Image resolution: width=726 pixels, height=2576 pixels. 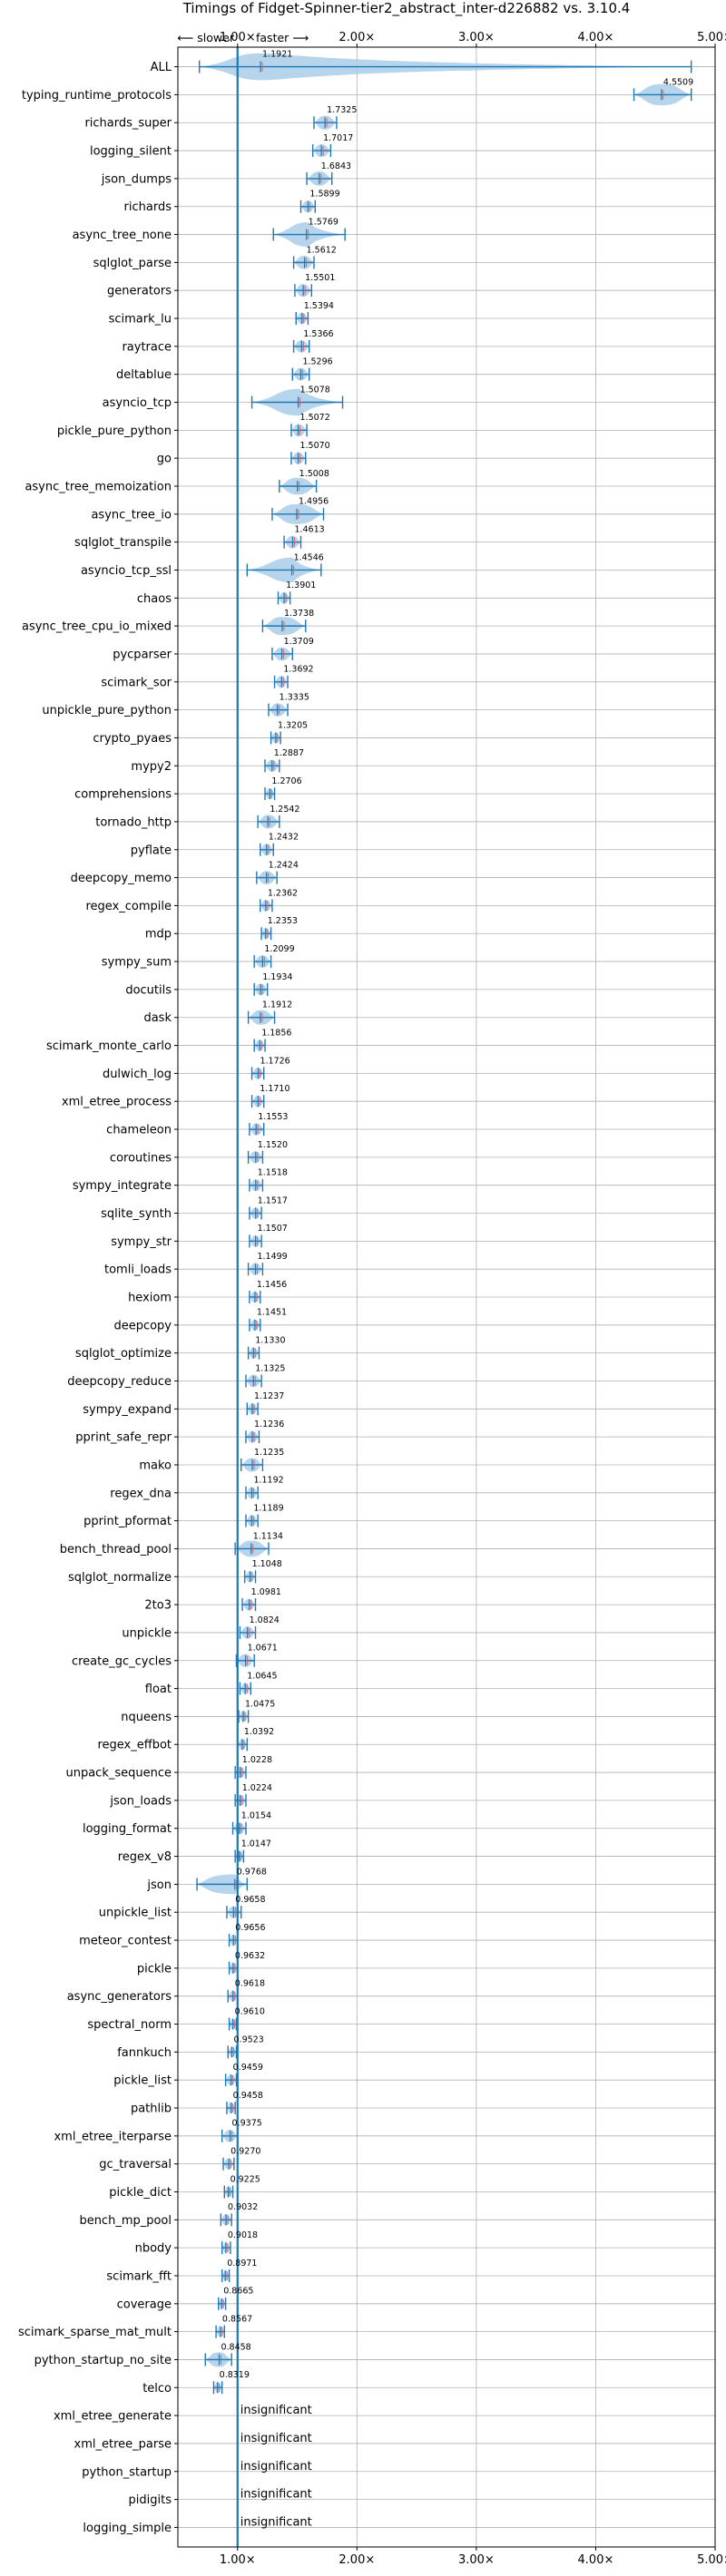 I want to click on value-label: 0.9656, so click(x=250, y=1928).